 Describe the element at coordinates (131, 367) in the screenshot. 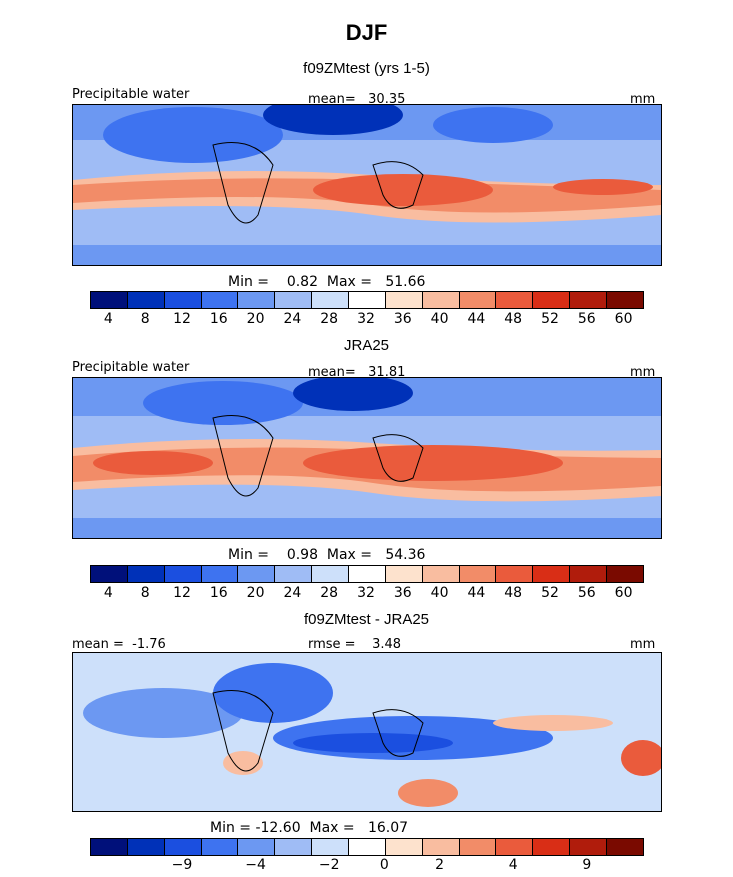

I see `panel2-left-label: Precipitable water` at that location.